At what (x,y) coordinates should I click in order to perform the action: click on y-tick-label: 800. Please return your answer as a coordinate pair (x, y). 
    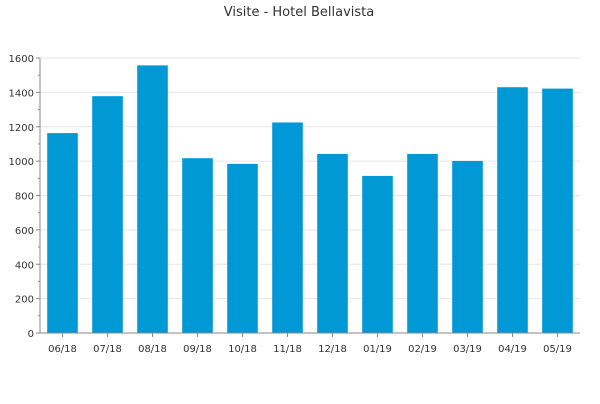
    Looking at the image, I should click on (24, 197).